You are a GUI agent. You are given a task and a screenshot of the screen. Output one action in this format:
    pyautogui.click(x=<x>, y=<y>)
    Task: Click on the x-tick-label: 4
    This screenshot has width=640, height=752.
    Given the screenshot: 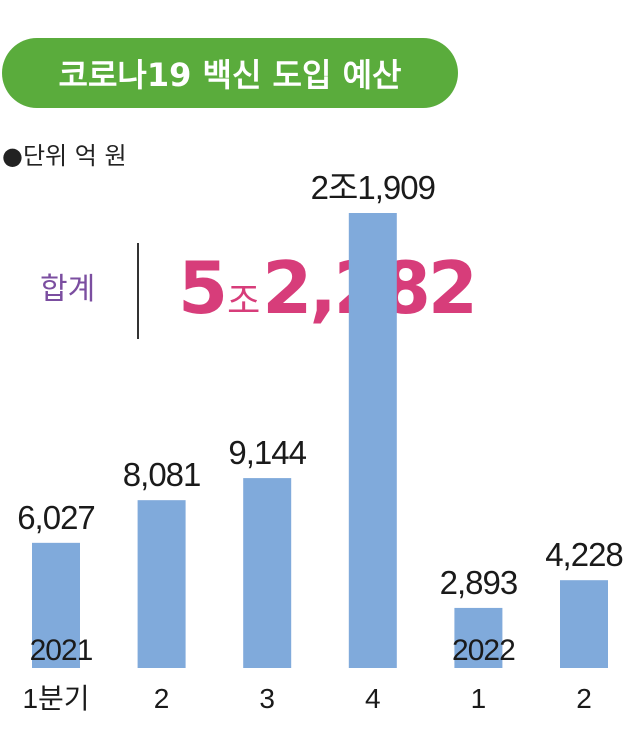 What is the action you would take?
    pyautogui.click(x=373, y=698)
    